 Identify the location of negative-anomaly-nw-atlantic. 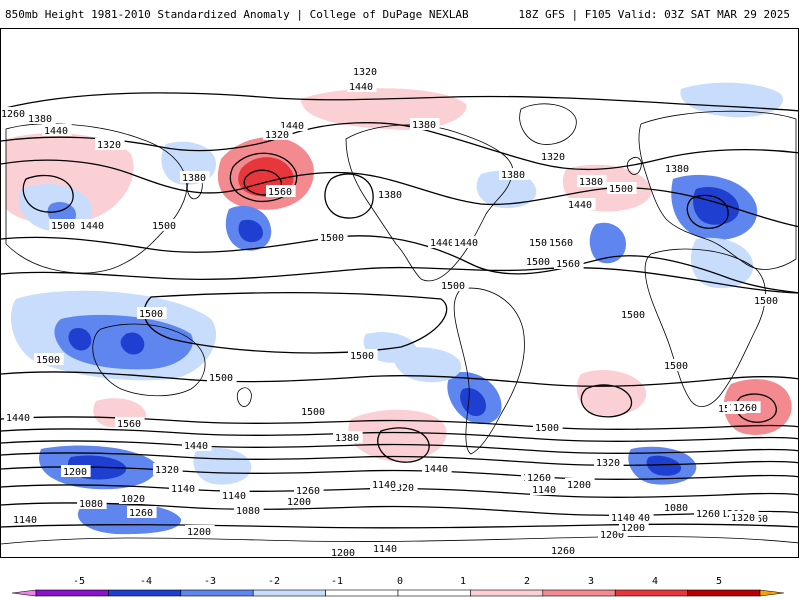
(506, 189).